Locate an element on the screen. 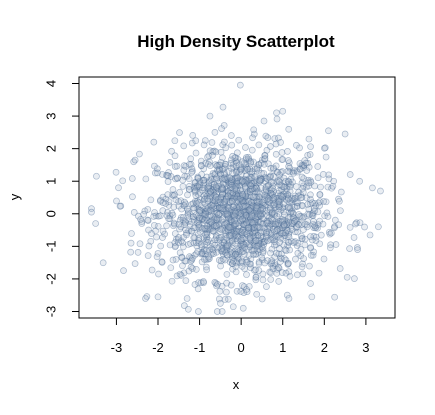  y-tick-label: -3 is located at coordinates (50, 312).